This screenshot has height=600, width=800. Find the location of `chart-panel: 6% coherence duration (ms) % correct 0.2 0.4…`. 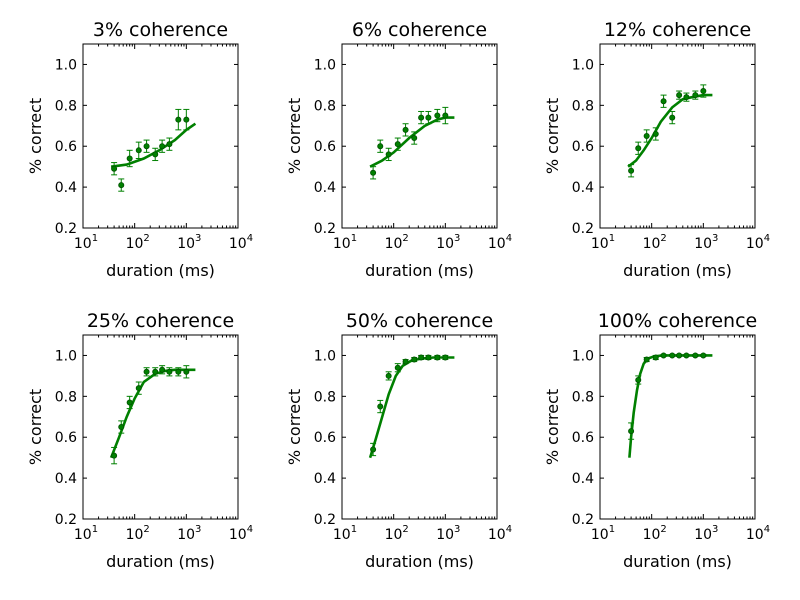

chart-panel: 6% coherence duration (ms) % correct 0.2 0.4… is located at coordinates (398, 149).